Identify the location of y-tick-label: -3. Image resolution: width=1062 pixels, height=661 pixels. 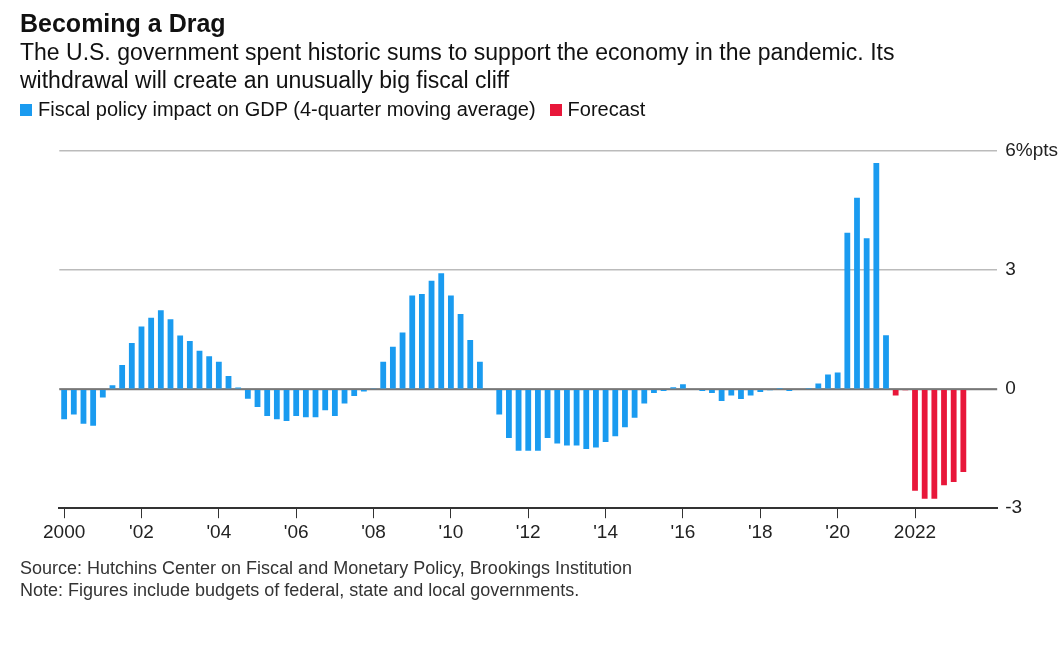
(1014, 507).